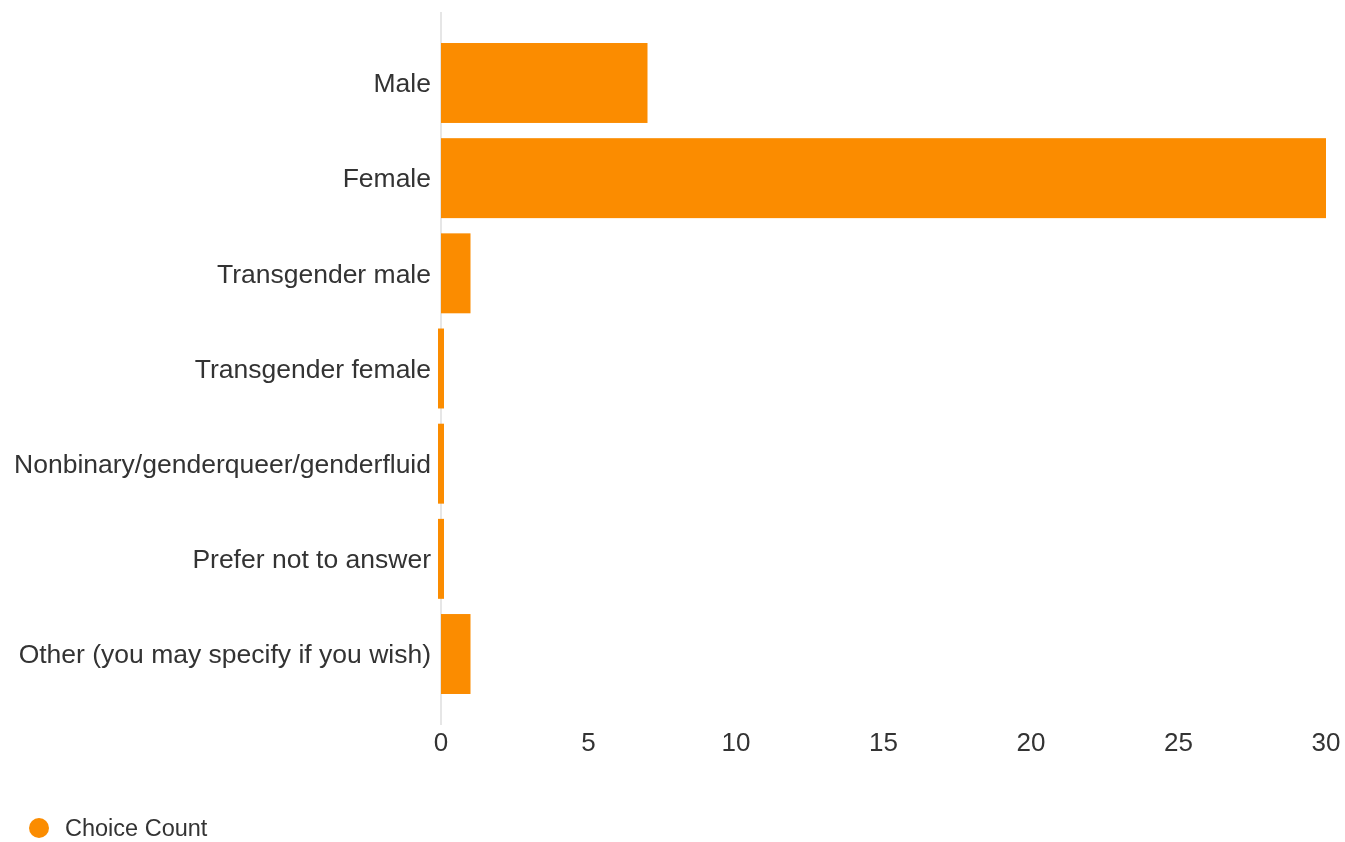 This screenshot has height=842, width=1345. Describe the element at coordinates (1326, 742) in the screenshot. I see `x-tick-label: 30` at that location.